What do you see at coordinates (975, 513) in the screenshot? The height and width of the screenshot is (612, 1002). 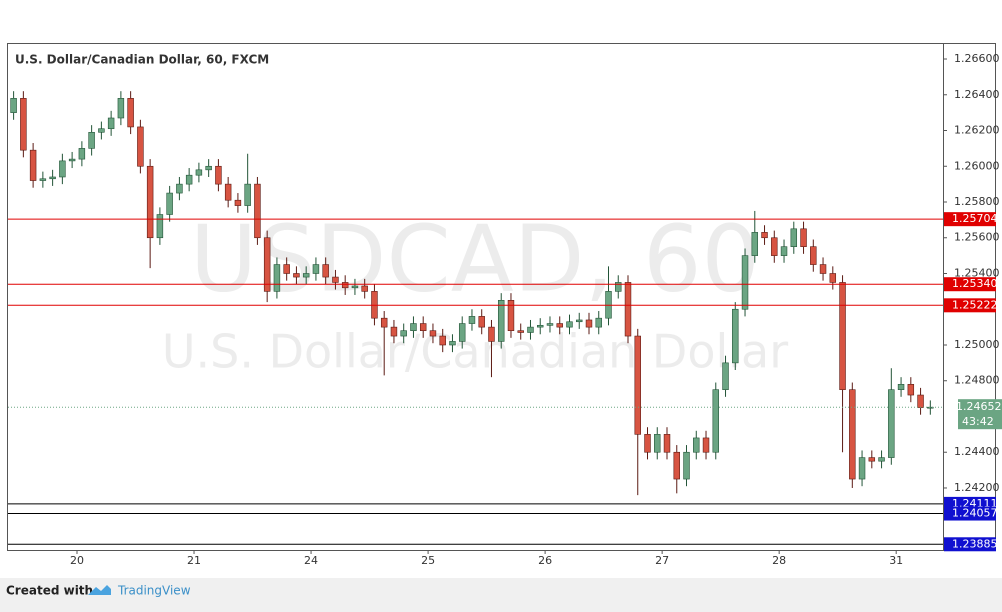 I see `level-label: 1.24057` at bounding box center [975, 513].